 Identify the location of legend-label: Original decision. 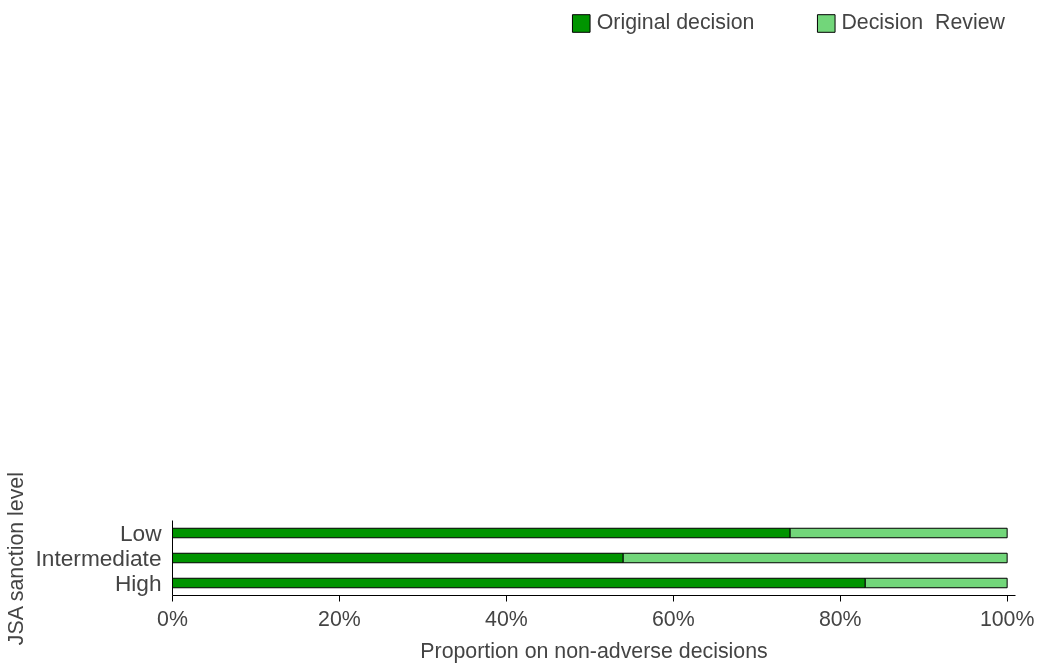
(675, 22).